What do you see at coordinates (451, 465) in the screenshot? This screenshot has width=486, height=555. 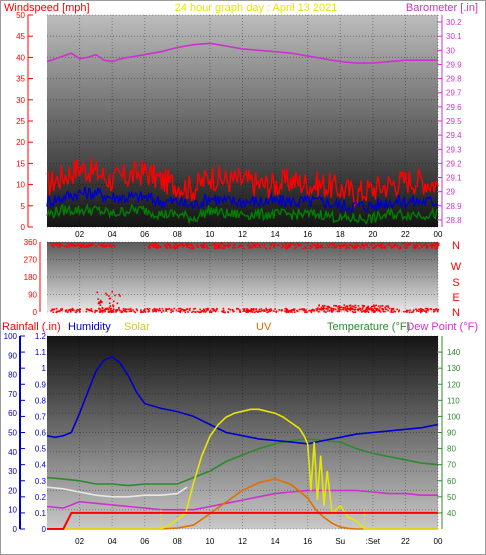 I see `temperature-tick-label: 70` at bounding box center [451, 465].